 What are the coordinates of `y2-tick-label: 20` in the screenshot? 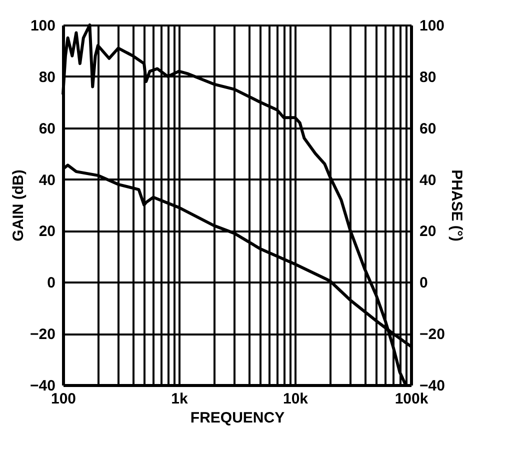 It's located at (428, 231).